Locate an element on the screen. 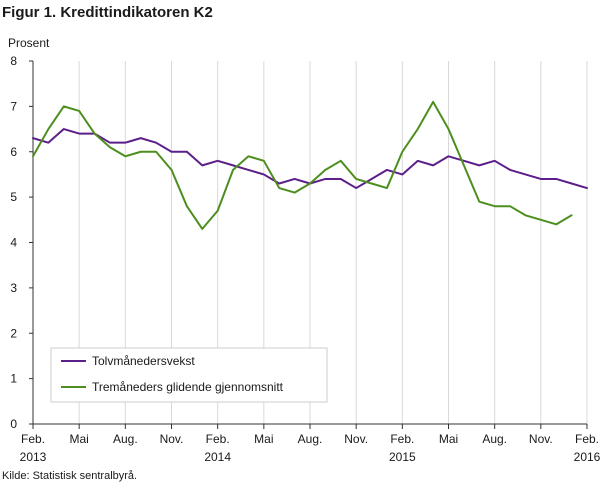  chart-title: Figur 1. Kredittindikatoren K2 is located at coordinates (107, 12).